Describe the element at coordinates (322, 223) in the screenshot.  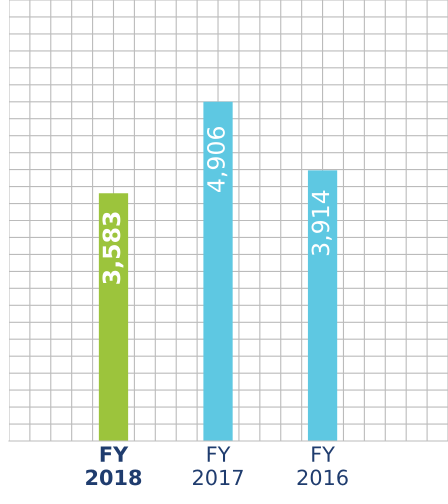
I see `data-label: 3,914` at that location.